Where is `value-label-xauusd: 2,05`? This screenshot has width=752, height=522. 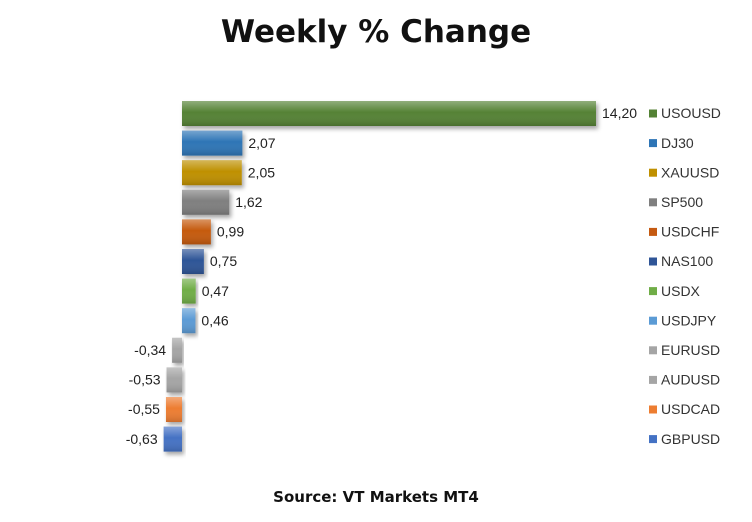
value-label-xauusd: 2,05 is located at coordinates (261, 172).